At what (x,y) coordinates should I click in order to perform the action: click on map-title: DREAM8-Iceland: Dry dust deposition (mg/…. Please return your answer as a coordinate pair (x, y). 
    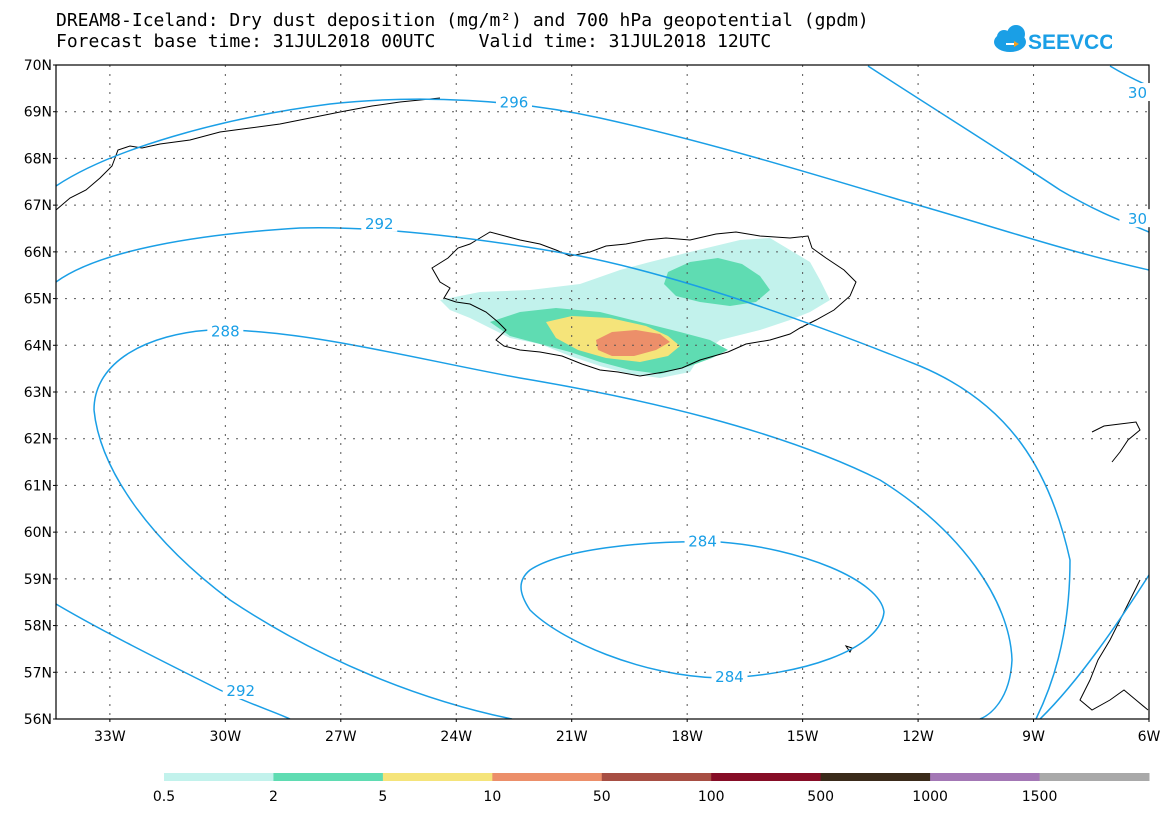
    Looking at the image, I should click on (462, 20).